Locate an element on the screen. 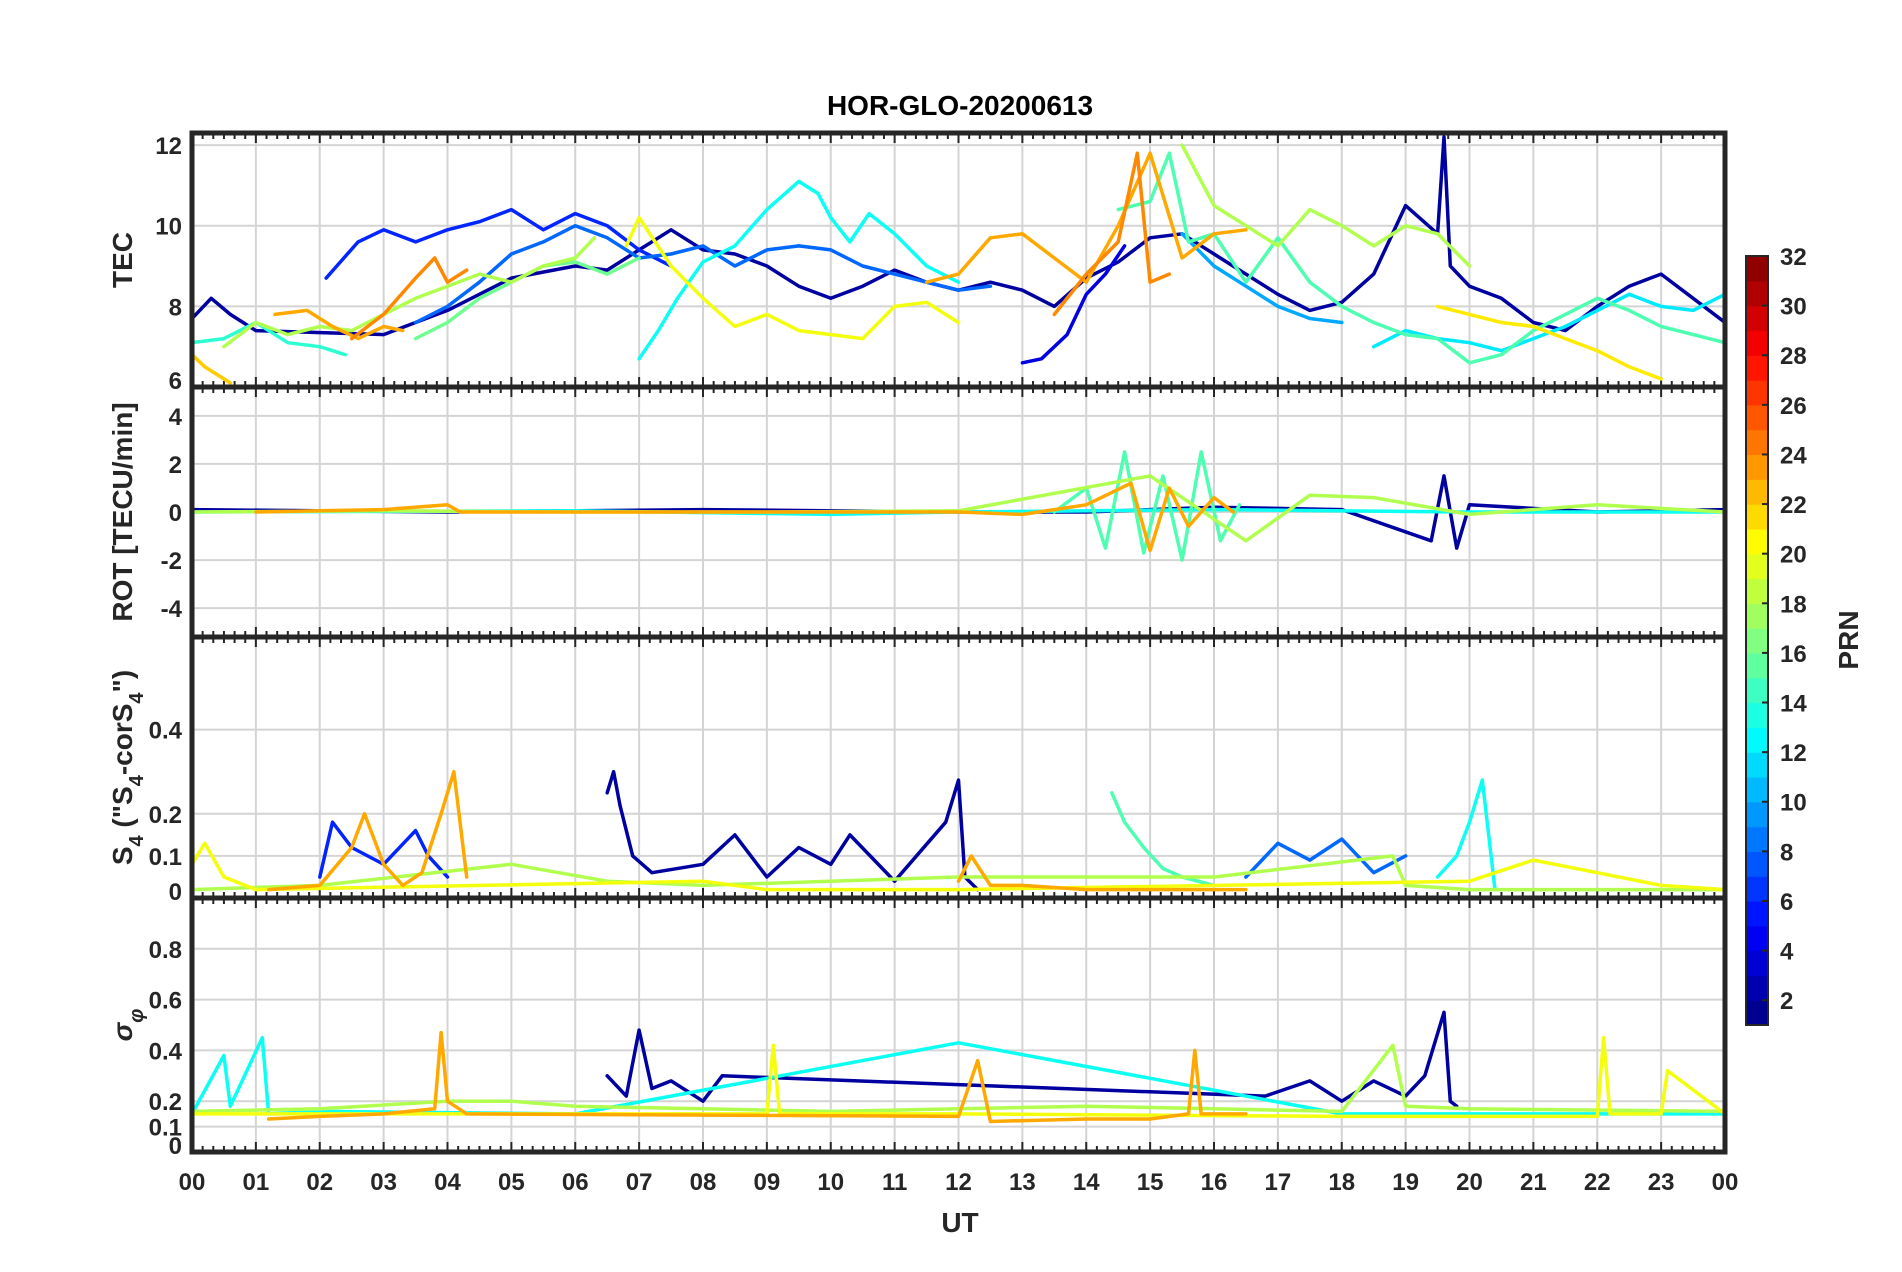 This screenshot has height=1272, width=1902. x-tick-label: 01 is located at coordinates (256, 1182).